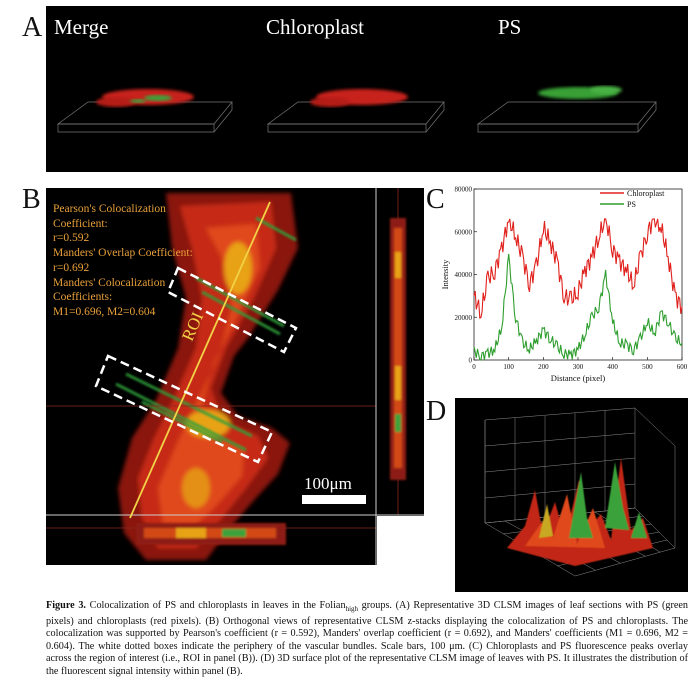 Image resolution: width=696 pixels, height=685 pixels. I want to click on y-tick-label: 60000, so click(464, 232).